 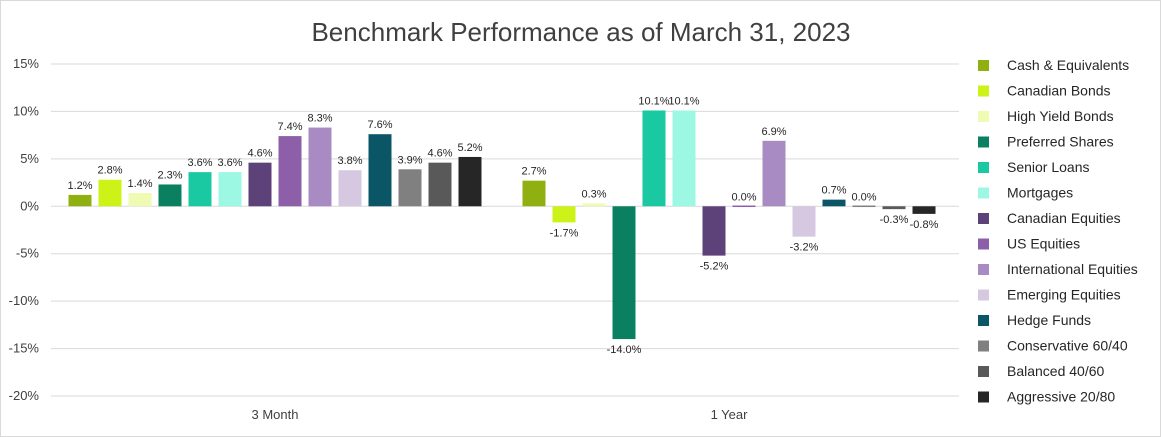 I want to click on data-label: 3.9%, so click(x=409, y=160).